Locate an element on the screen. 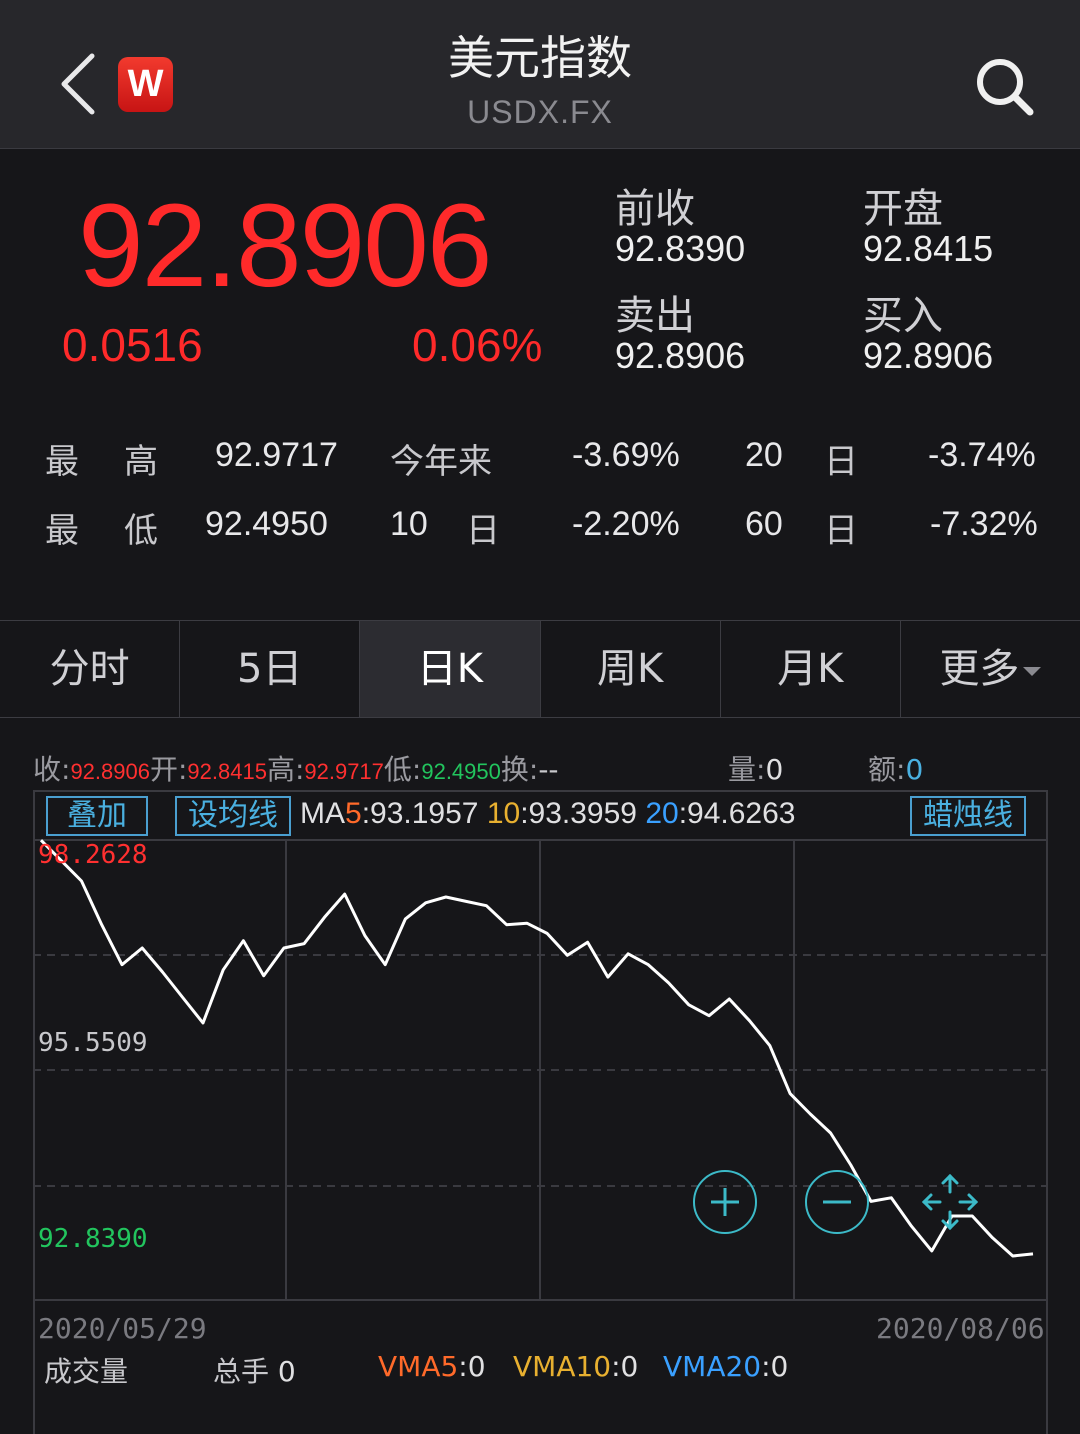 Image resolution: width=1080 pixels, height=1434 pixels. ma-values: MA5:93.1957 10:93.3959 20:94.6263 is located at coordinates (547, 814).